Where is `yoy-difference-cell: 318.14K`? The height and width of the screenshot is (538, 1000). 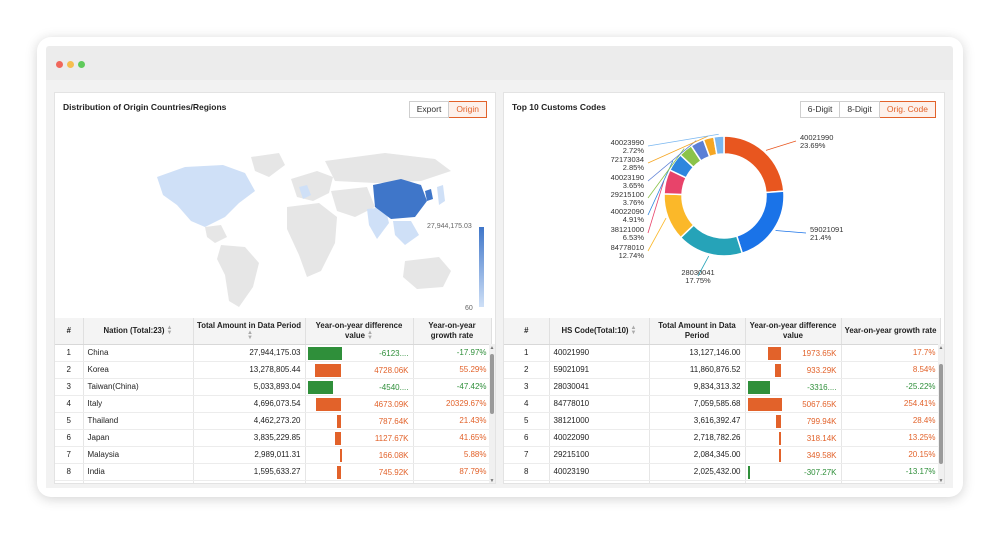
yoy-difference-cell: 318.14K is located at coordinates (793, 438).